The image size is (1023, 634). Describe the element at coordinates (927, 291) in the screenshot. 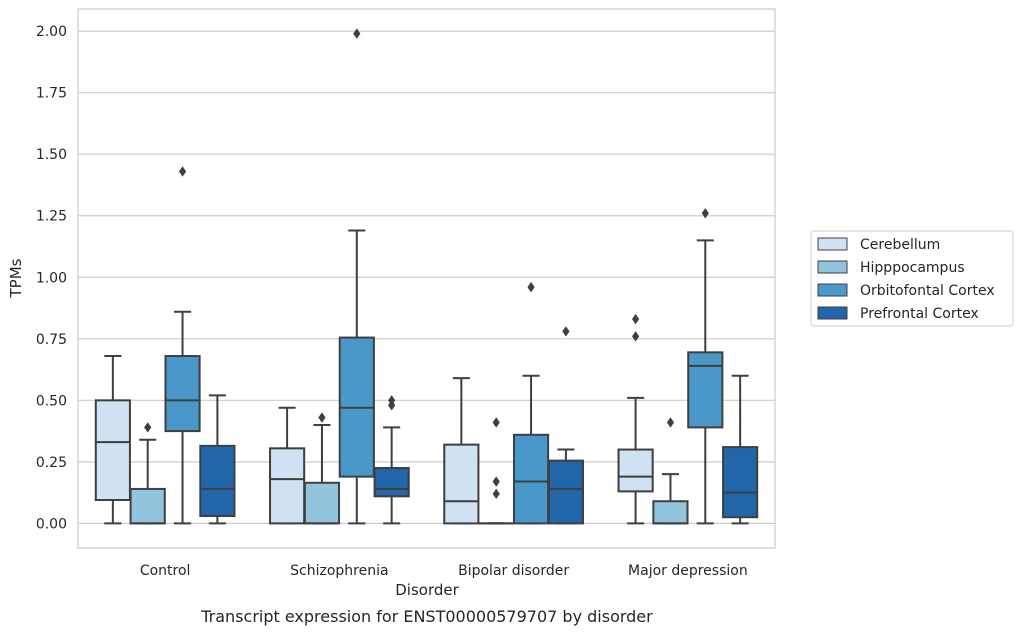

I see `legend-label: Orbitofontal Cortex` at that location.